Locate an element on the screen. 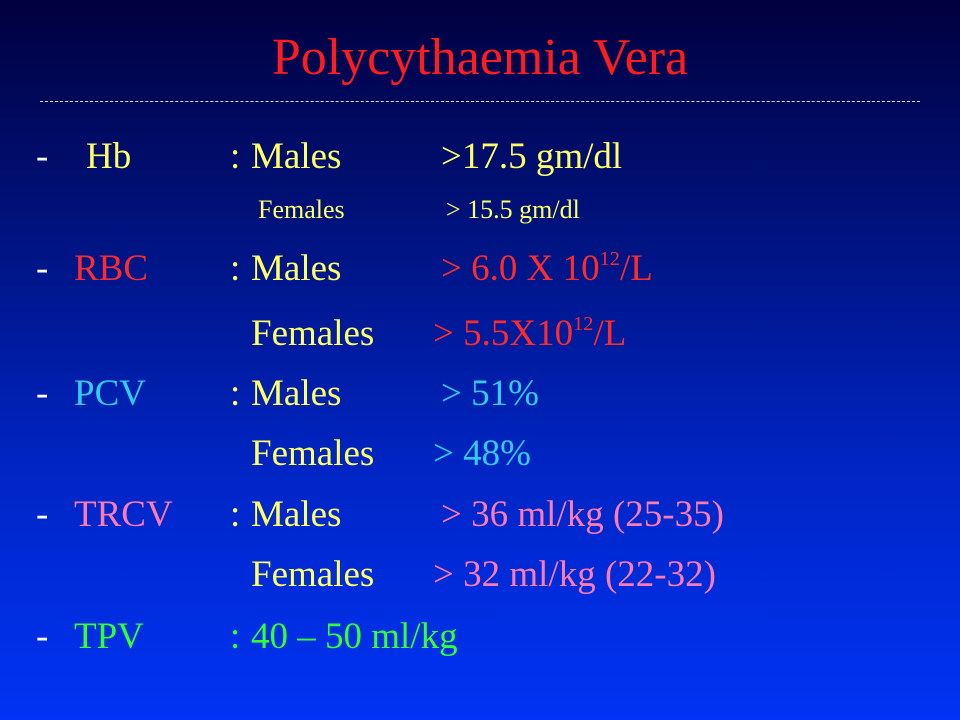  title-divider is located at coordinates (480, 101).